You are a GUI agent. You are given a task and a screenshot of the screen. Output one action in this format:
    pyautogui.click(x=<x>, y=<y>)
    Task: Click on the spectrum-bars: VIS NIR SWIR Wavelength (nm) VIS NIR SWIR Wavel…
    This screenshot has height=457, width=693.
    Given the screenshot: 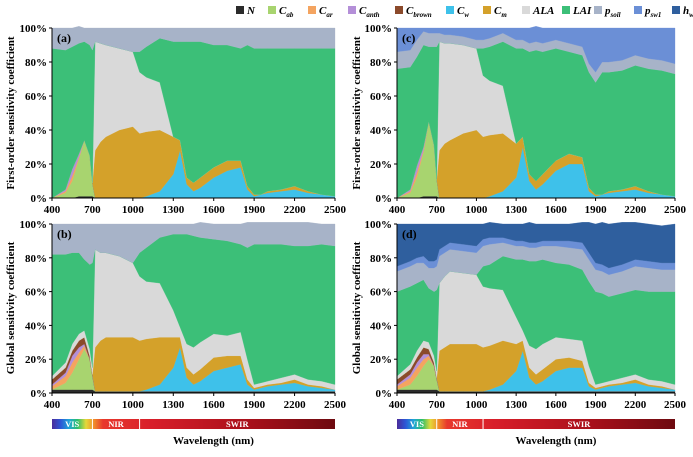 What is the action you would take?
    pyautogui.click(x=363, y=433)
    